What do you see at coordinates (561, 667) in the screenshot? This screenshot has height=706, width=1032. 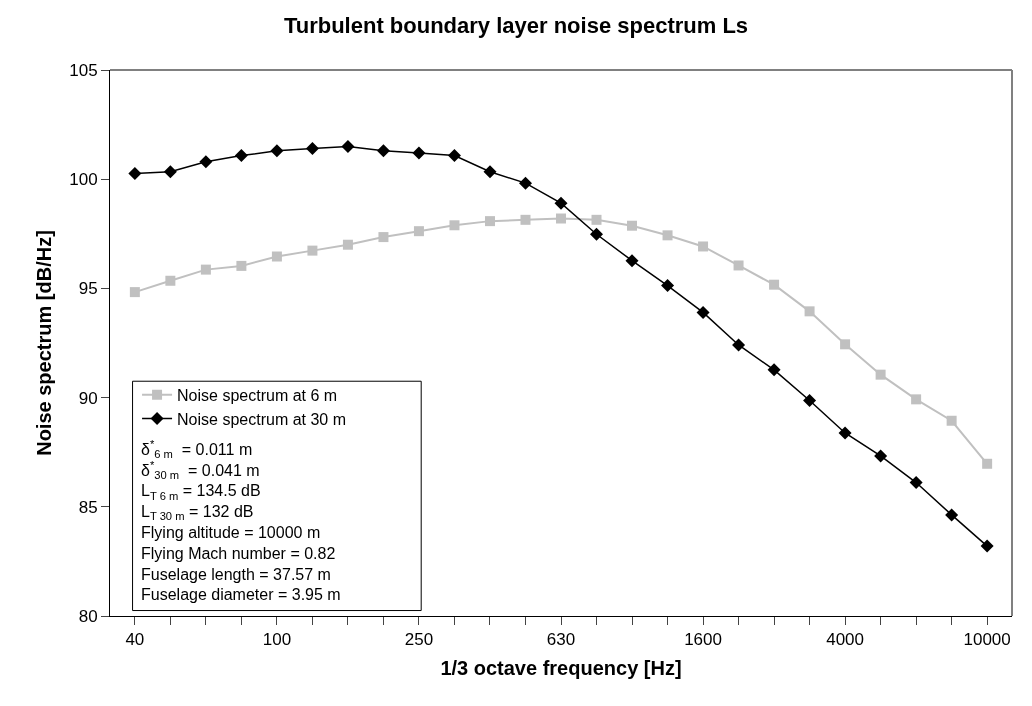 I see `x-axis-title: 1/3 octave frequency [Hz]` at bounding box center [561, 667].